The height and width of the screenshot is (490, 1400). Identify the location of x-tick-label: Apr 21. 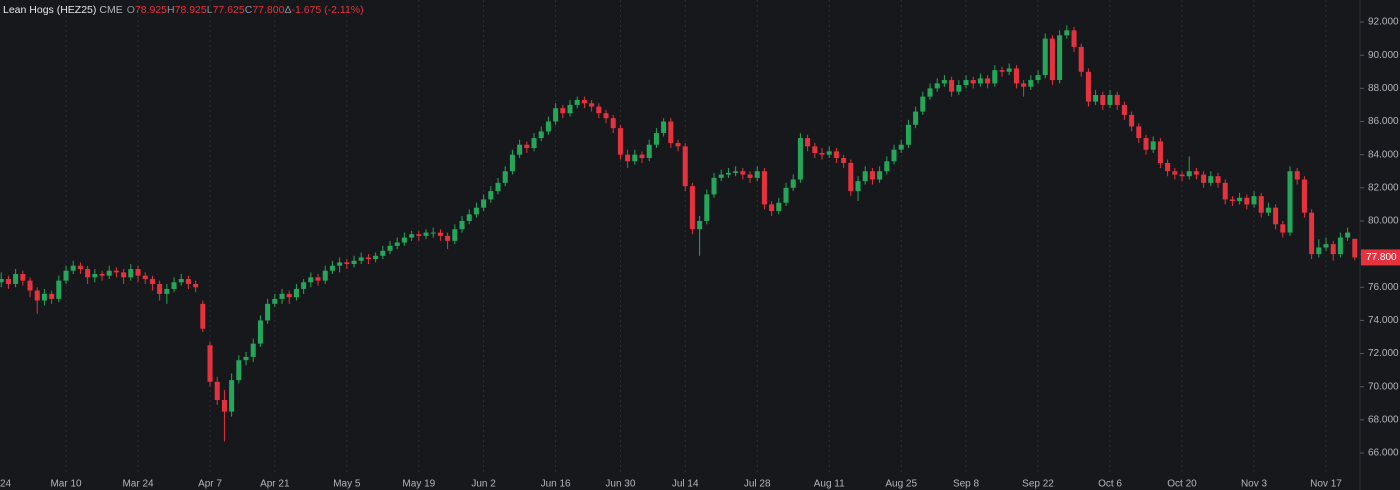
(275, 484).